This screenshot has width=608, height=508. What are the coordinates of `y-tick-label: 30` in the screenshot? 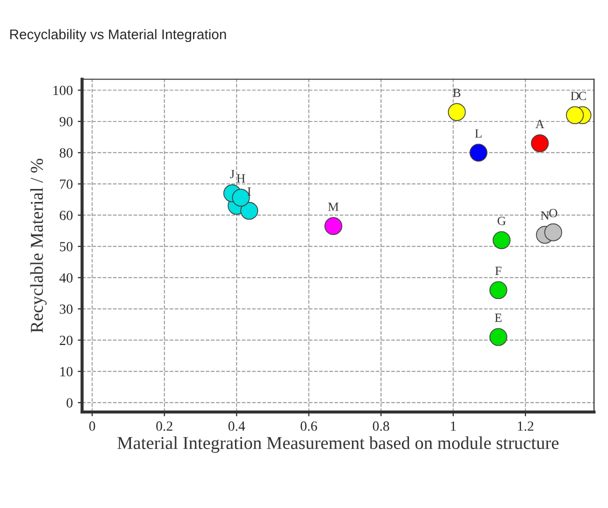 It's located at (66, 309).